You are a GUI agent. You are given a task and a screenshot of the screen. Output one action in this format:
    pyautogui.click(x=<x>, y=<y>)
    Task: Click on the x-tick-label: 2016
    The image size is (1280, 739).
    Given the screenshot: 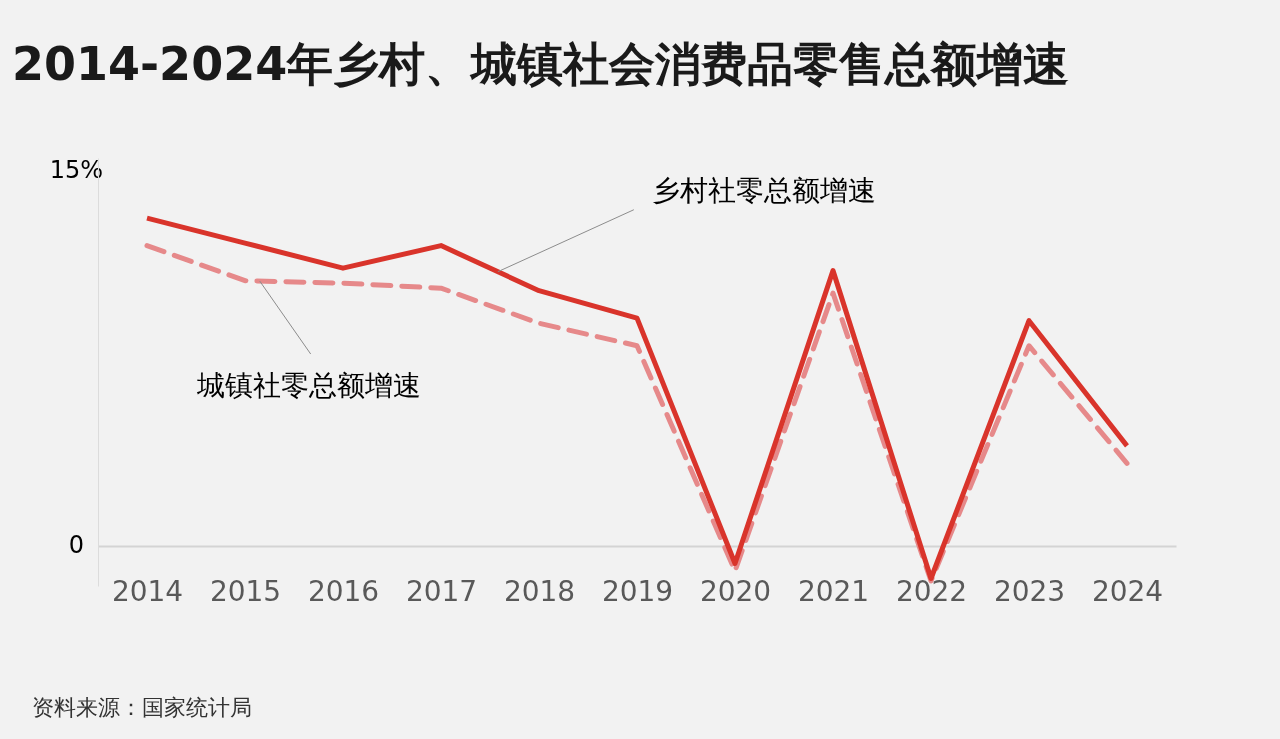 What is the action you would take?
    pyautogui.click(x=343, y=591)
    